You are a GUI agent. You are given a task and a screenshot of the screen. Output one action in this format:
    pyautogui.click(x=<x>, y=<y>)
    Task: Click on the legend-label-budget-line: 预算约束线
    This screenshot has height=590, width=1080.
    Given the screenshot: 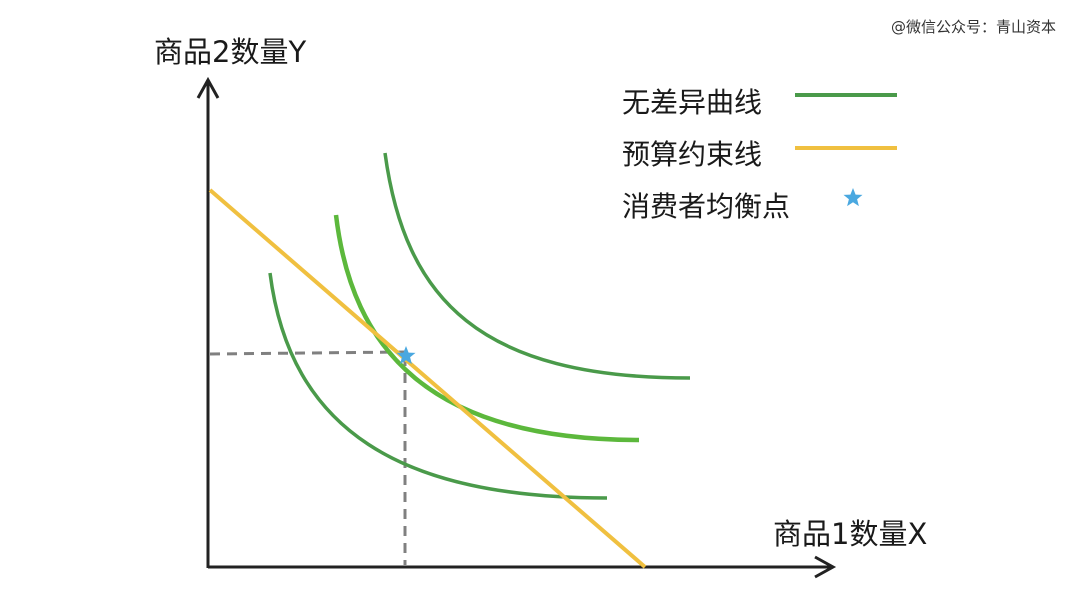 What is the action you would take?
    pyautogui.click(x=692, y=154)
    